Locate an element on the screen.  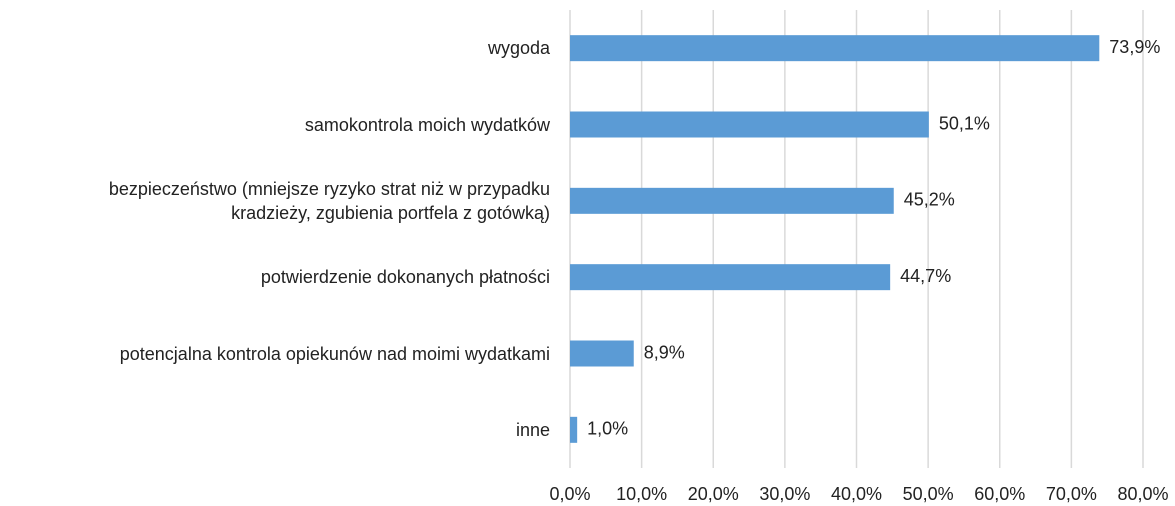
x-tick-label: 50,0% is located at coordinates (928, 494).